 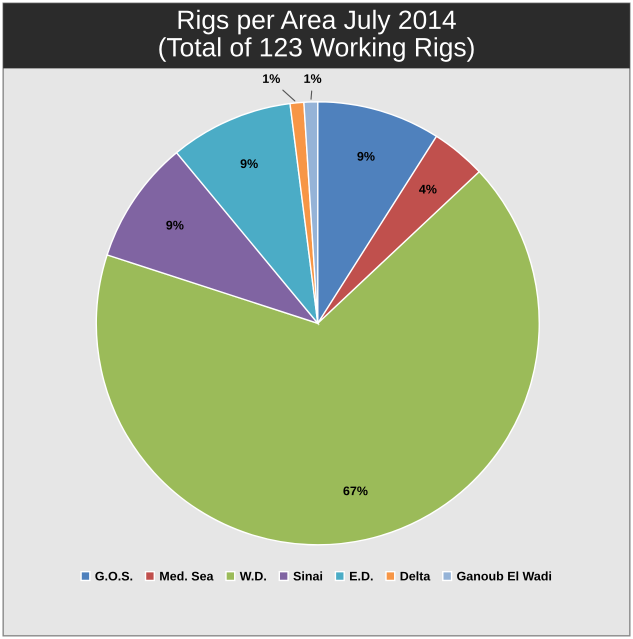 What do you see at coordinates (307, 576) in the screenshot?
I see `legend-label: Sinai` at bounding box center [307, 576].